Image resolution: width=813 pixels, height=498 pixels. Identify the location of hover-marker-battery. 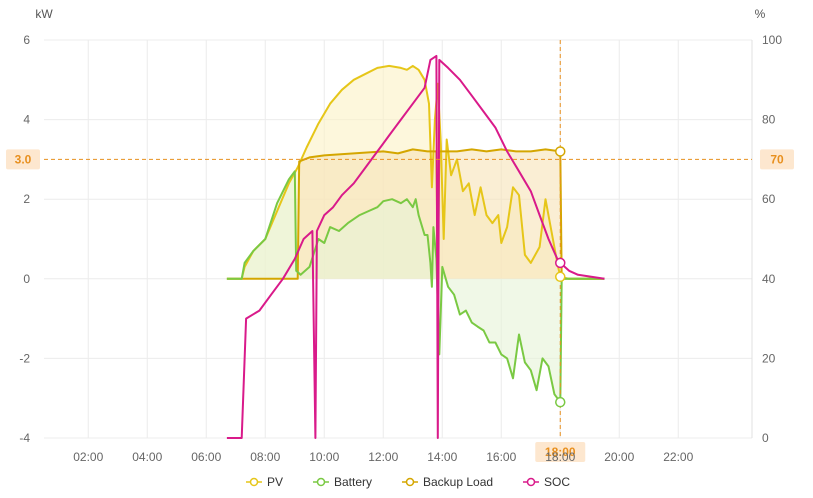
(560, 402).